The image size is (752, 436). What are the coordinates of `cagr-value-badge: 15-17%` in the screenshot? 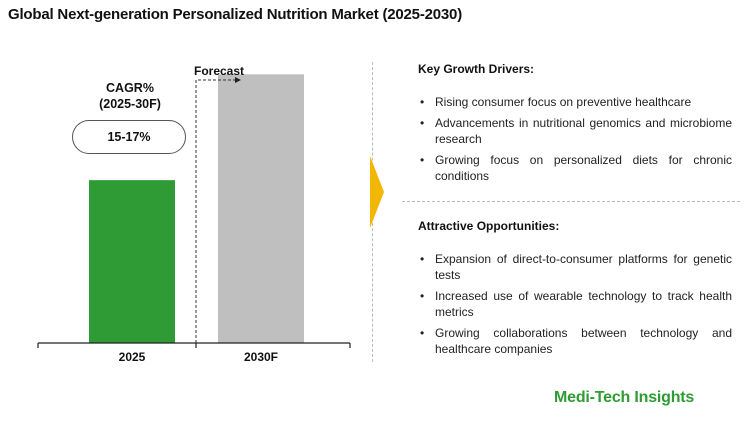 It's located at (129, 137).